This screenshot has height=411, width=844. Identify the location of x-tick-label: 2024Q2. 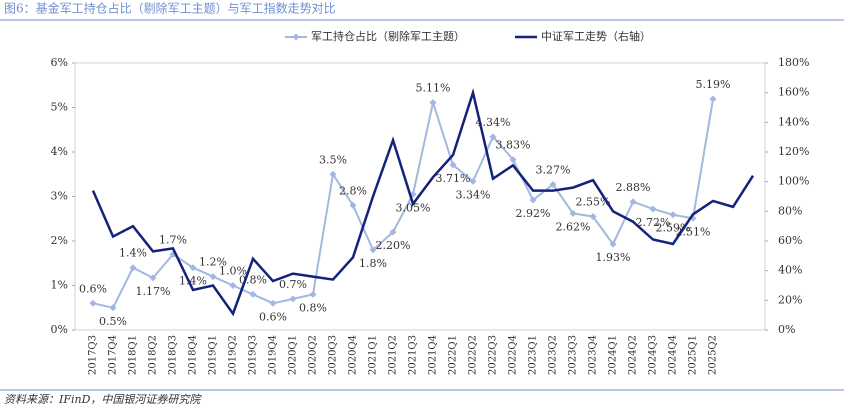
(633, 355).